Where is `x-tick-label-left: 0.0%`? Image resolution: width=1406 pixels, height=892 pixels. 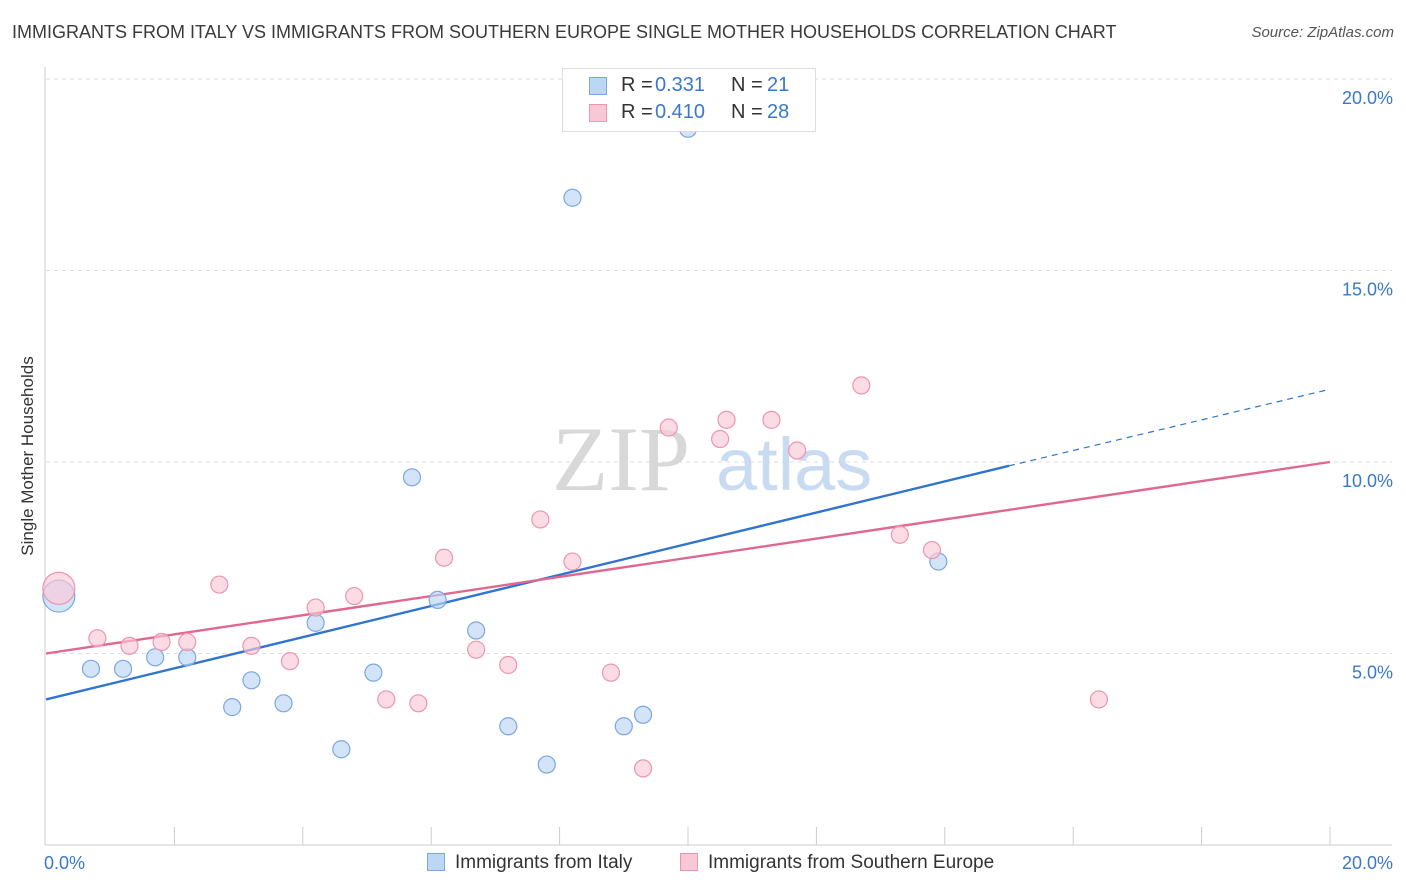
x-tick-label-left: 0.0% is located at coordinates (64, 863).